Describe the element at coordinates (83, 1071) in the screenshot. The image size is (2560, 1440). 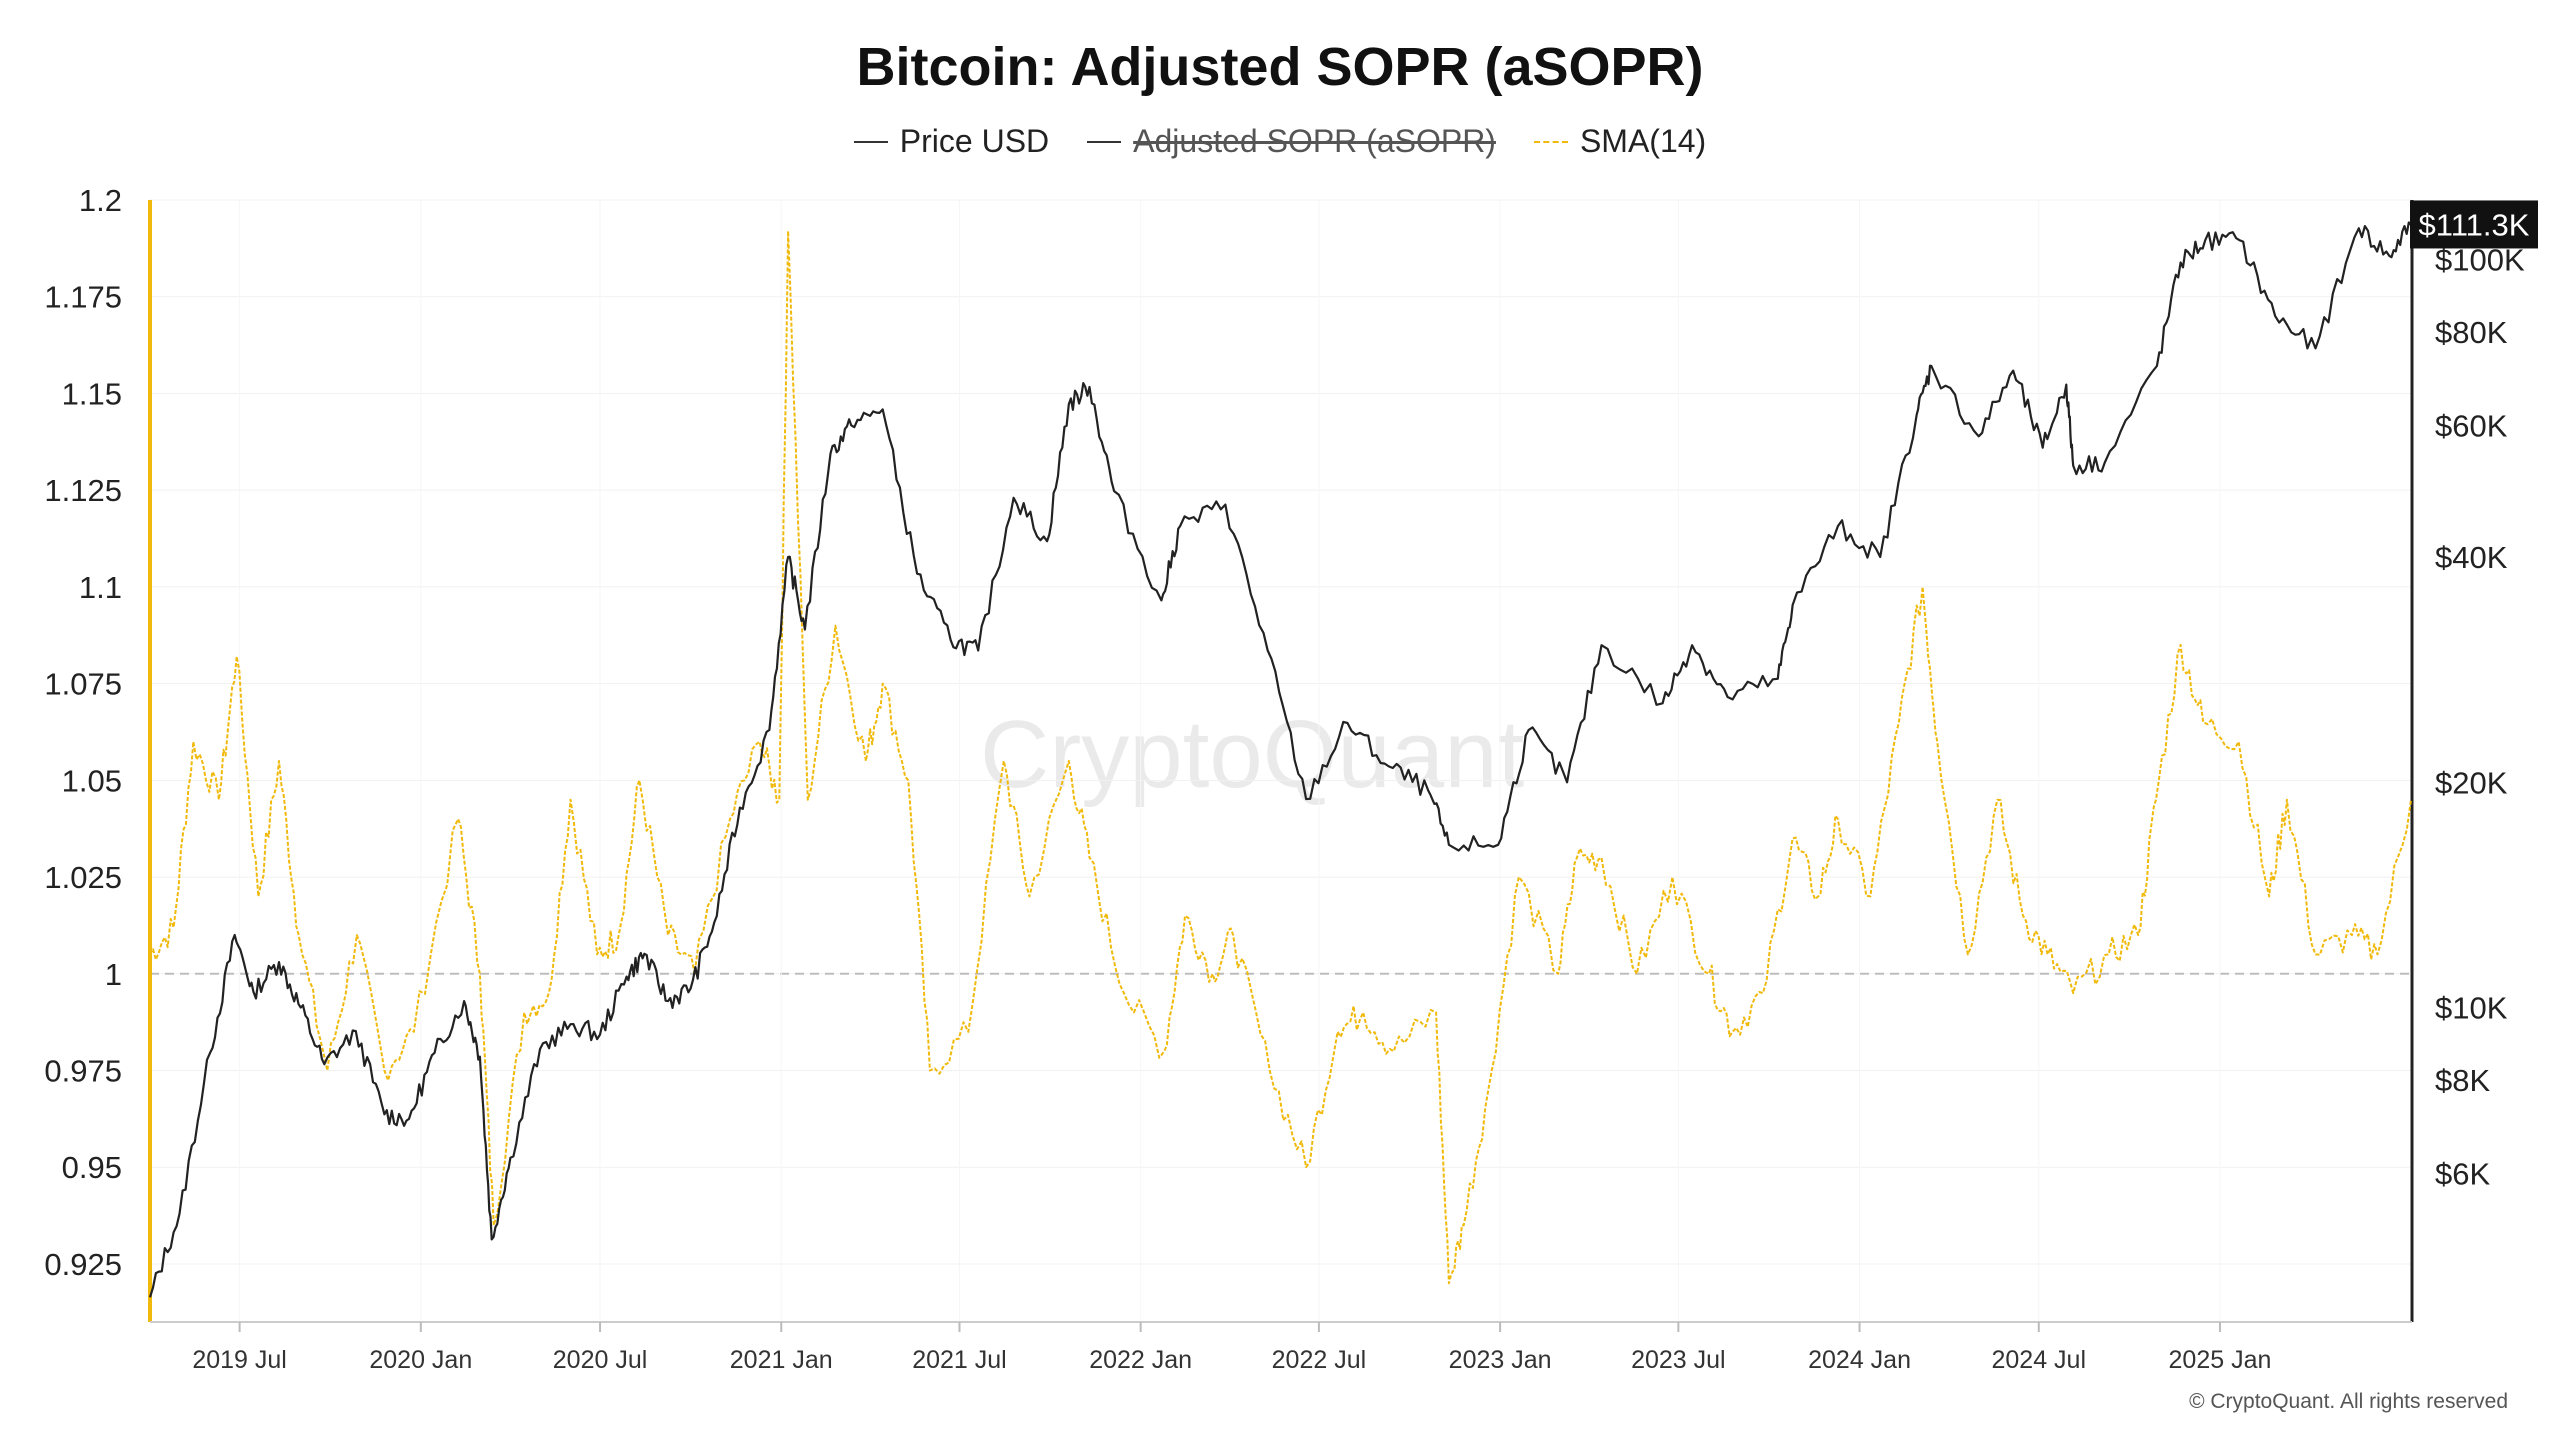
I see `left-tick-label: 0.975` at that location.